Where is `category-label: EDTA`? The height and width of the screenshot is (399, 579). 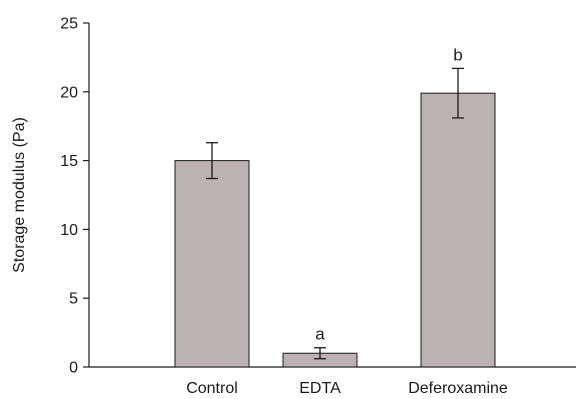 category-label: EDTA is located at coordinates (320, 388).